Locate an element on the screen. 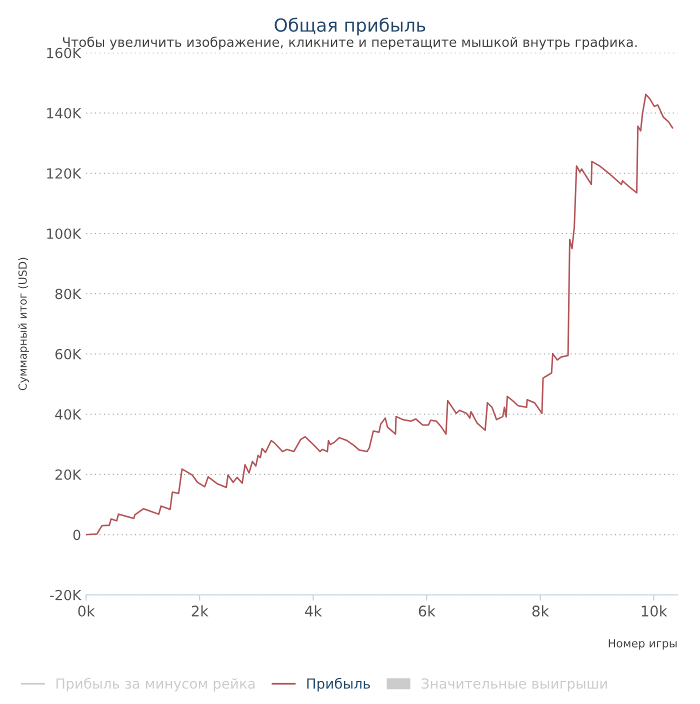 Image resolution: width=700 pixels, height=704 pixels. x-tick-label: 10k is located at coordinates (655, 611).